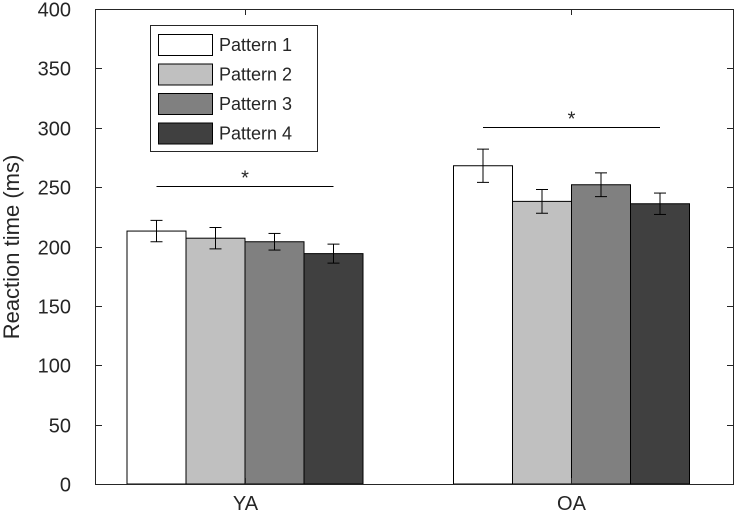  What do you see at coordinates (245, 179) in the screenshot?
I see `significance-marker-ya: *` at bounding box center [245, 179].